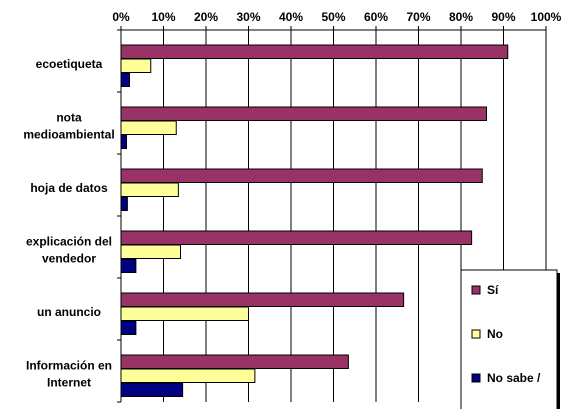  Describe the element at coordinates (69, 188) in the screenshot. I see `category-label: hoja de datos` at that location.